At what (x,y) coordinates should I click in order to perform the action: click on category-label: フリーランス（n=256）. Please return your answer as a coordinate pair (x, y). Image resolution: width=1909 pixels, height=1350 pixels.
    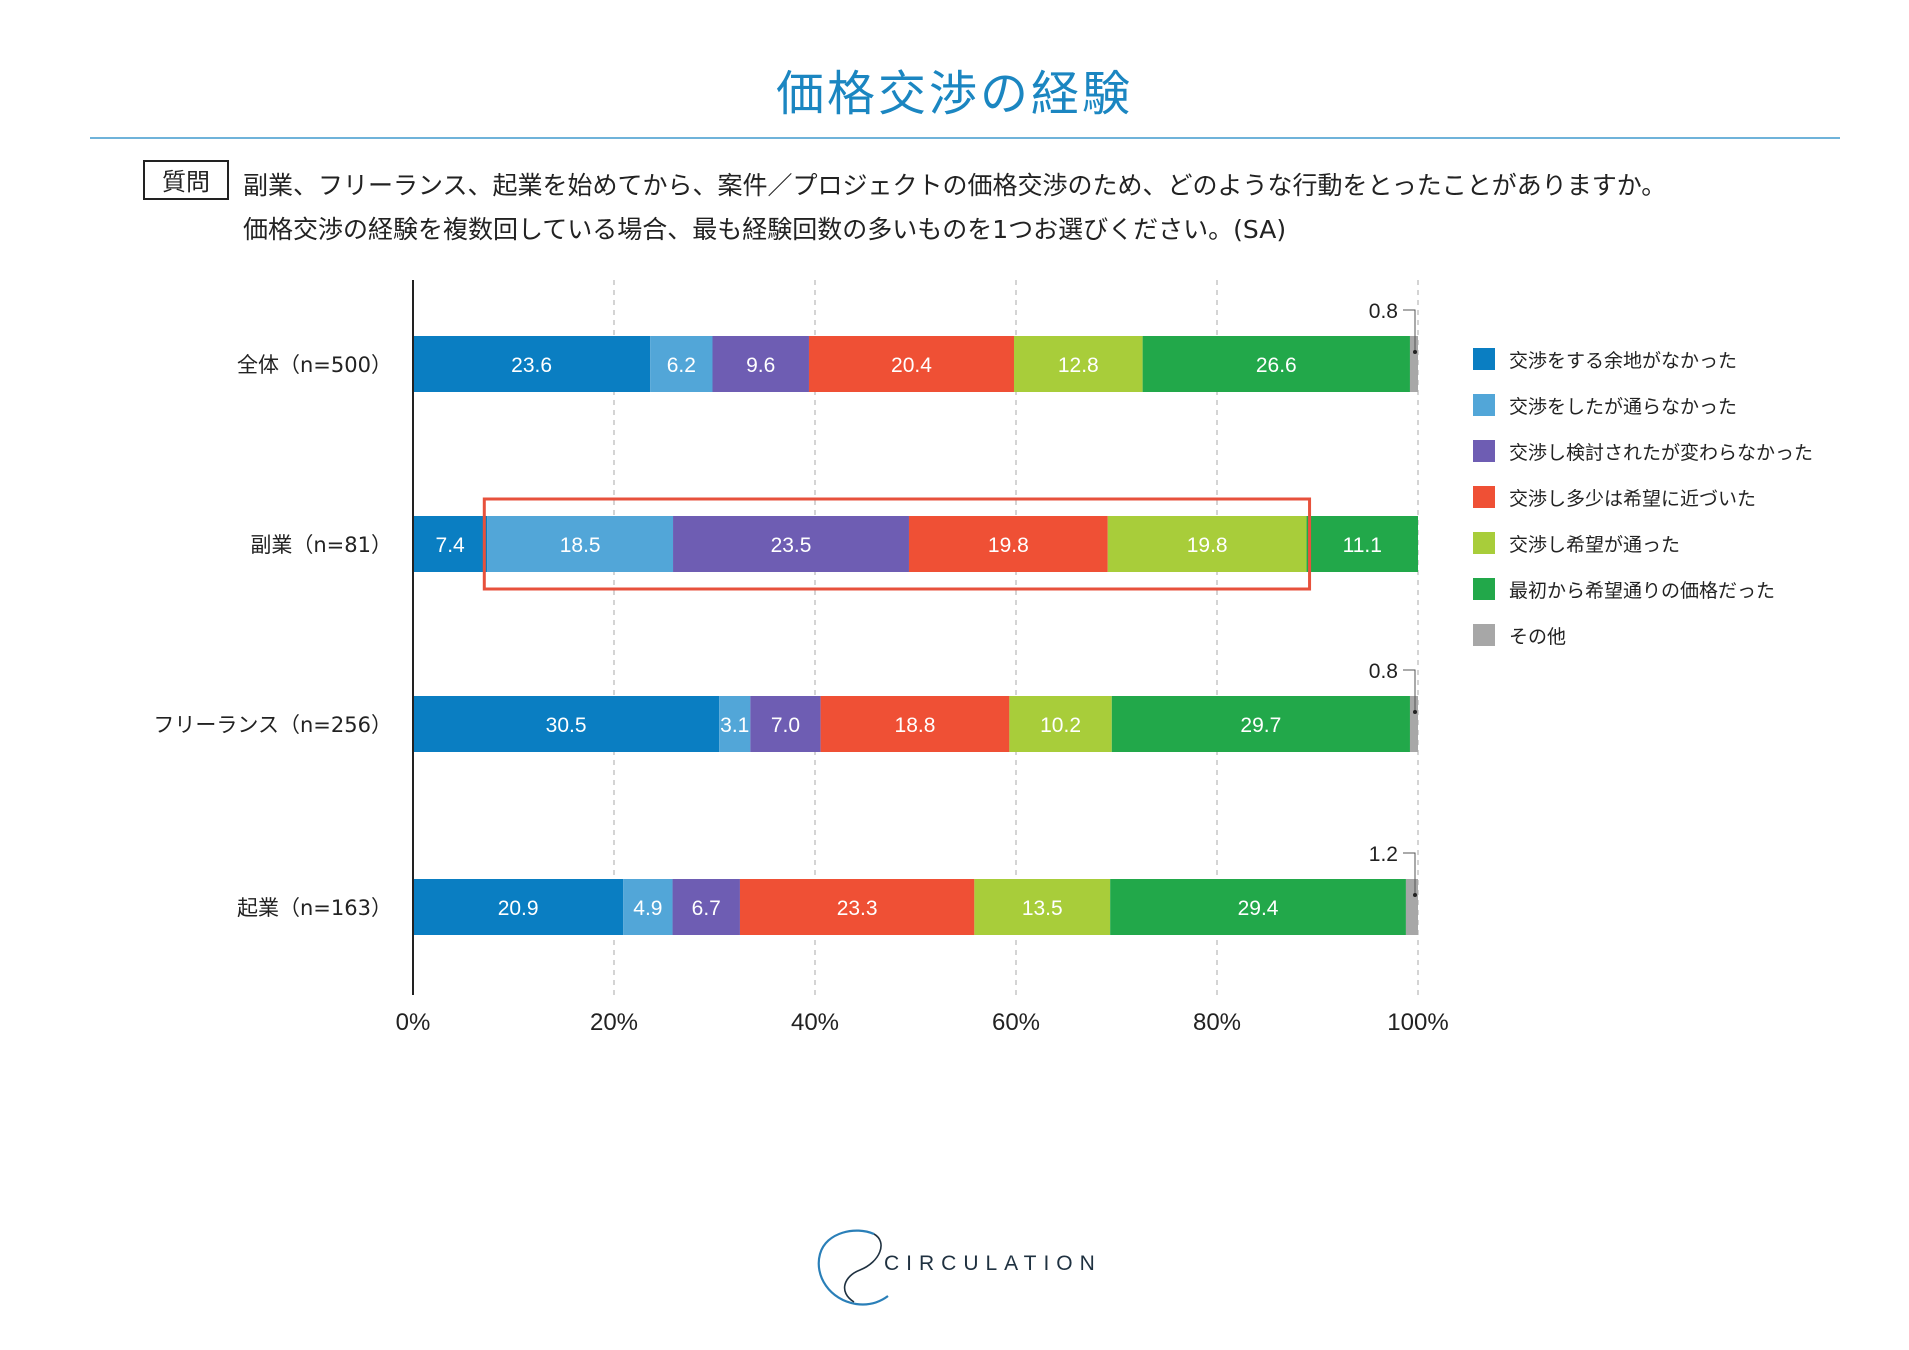
    Looking at the image, I should click on (272, 725).